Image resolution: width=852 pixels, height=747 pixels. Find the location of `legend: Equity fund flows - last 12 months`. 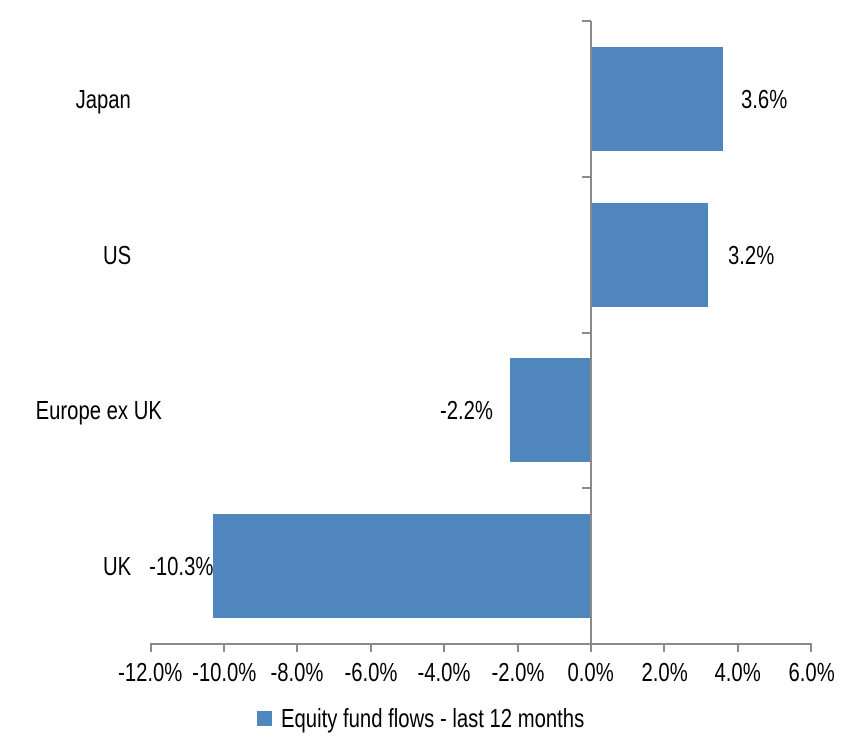

legend: Equity fund flows - last 12 months is located at coordinates (426, 718).